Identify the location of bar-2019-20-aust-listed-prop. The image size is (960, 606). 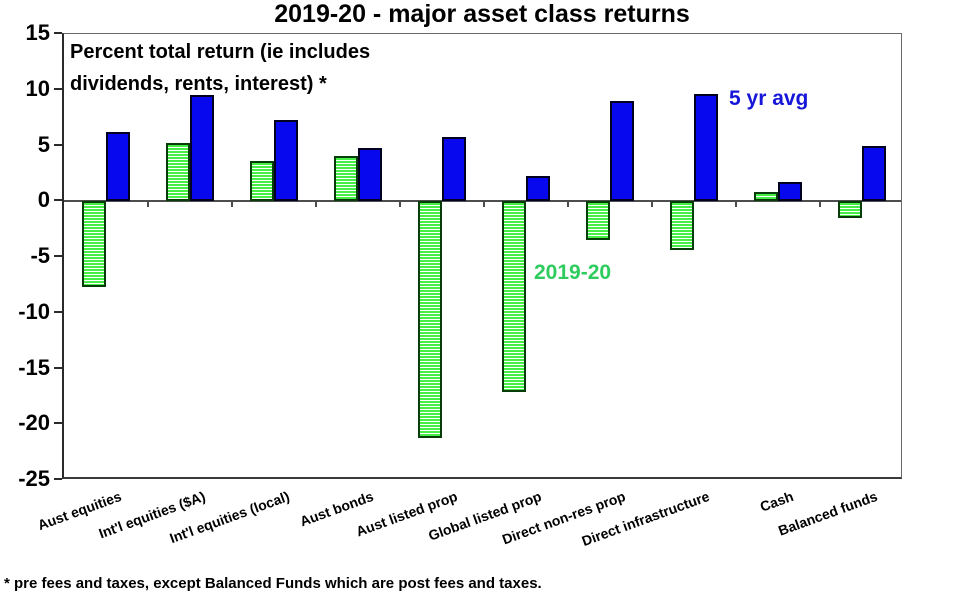
(430, 319).